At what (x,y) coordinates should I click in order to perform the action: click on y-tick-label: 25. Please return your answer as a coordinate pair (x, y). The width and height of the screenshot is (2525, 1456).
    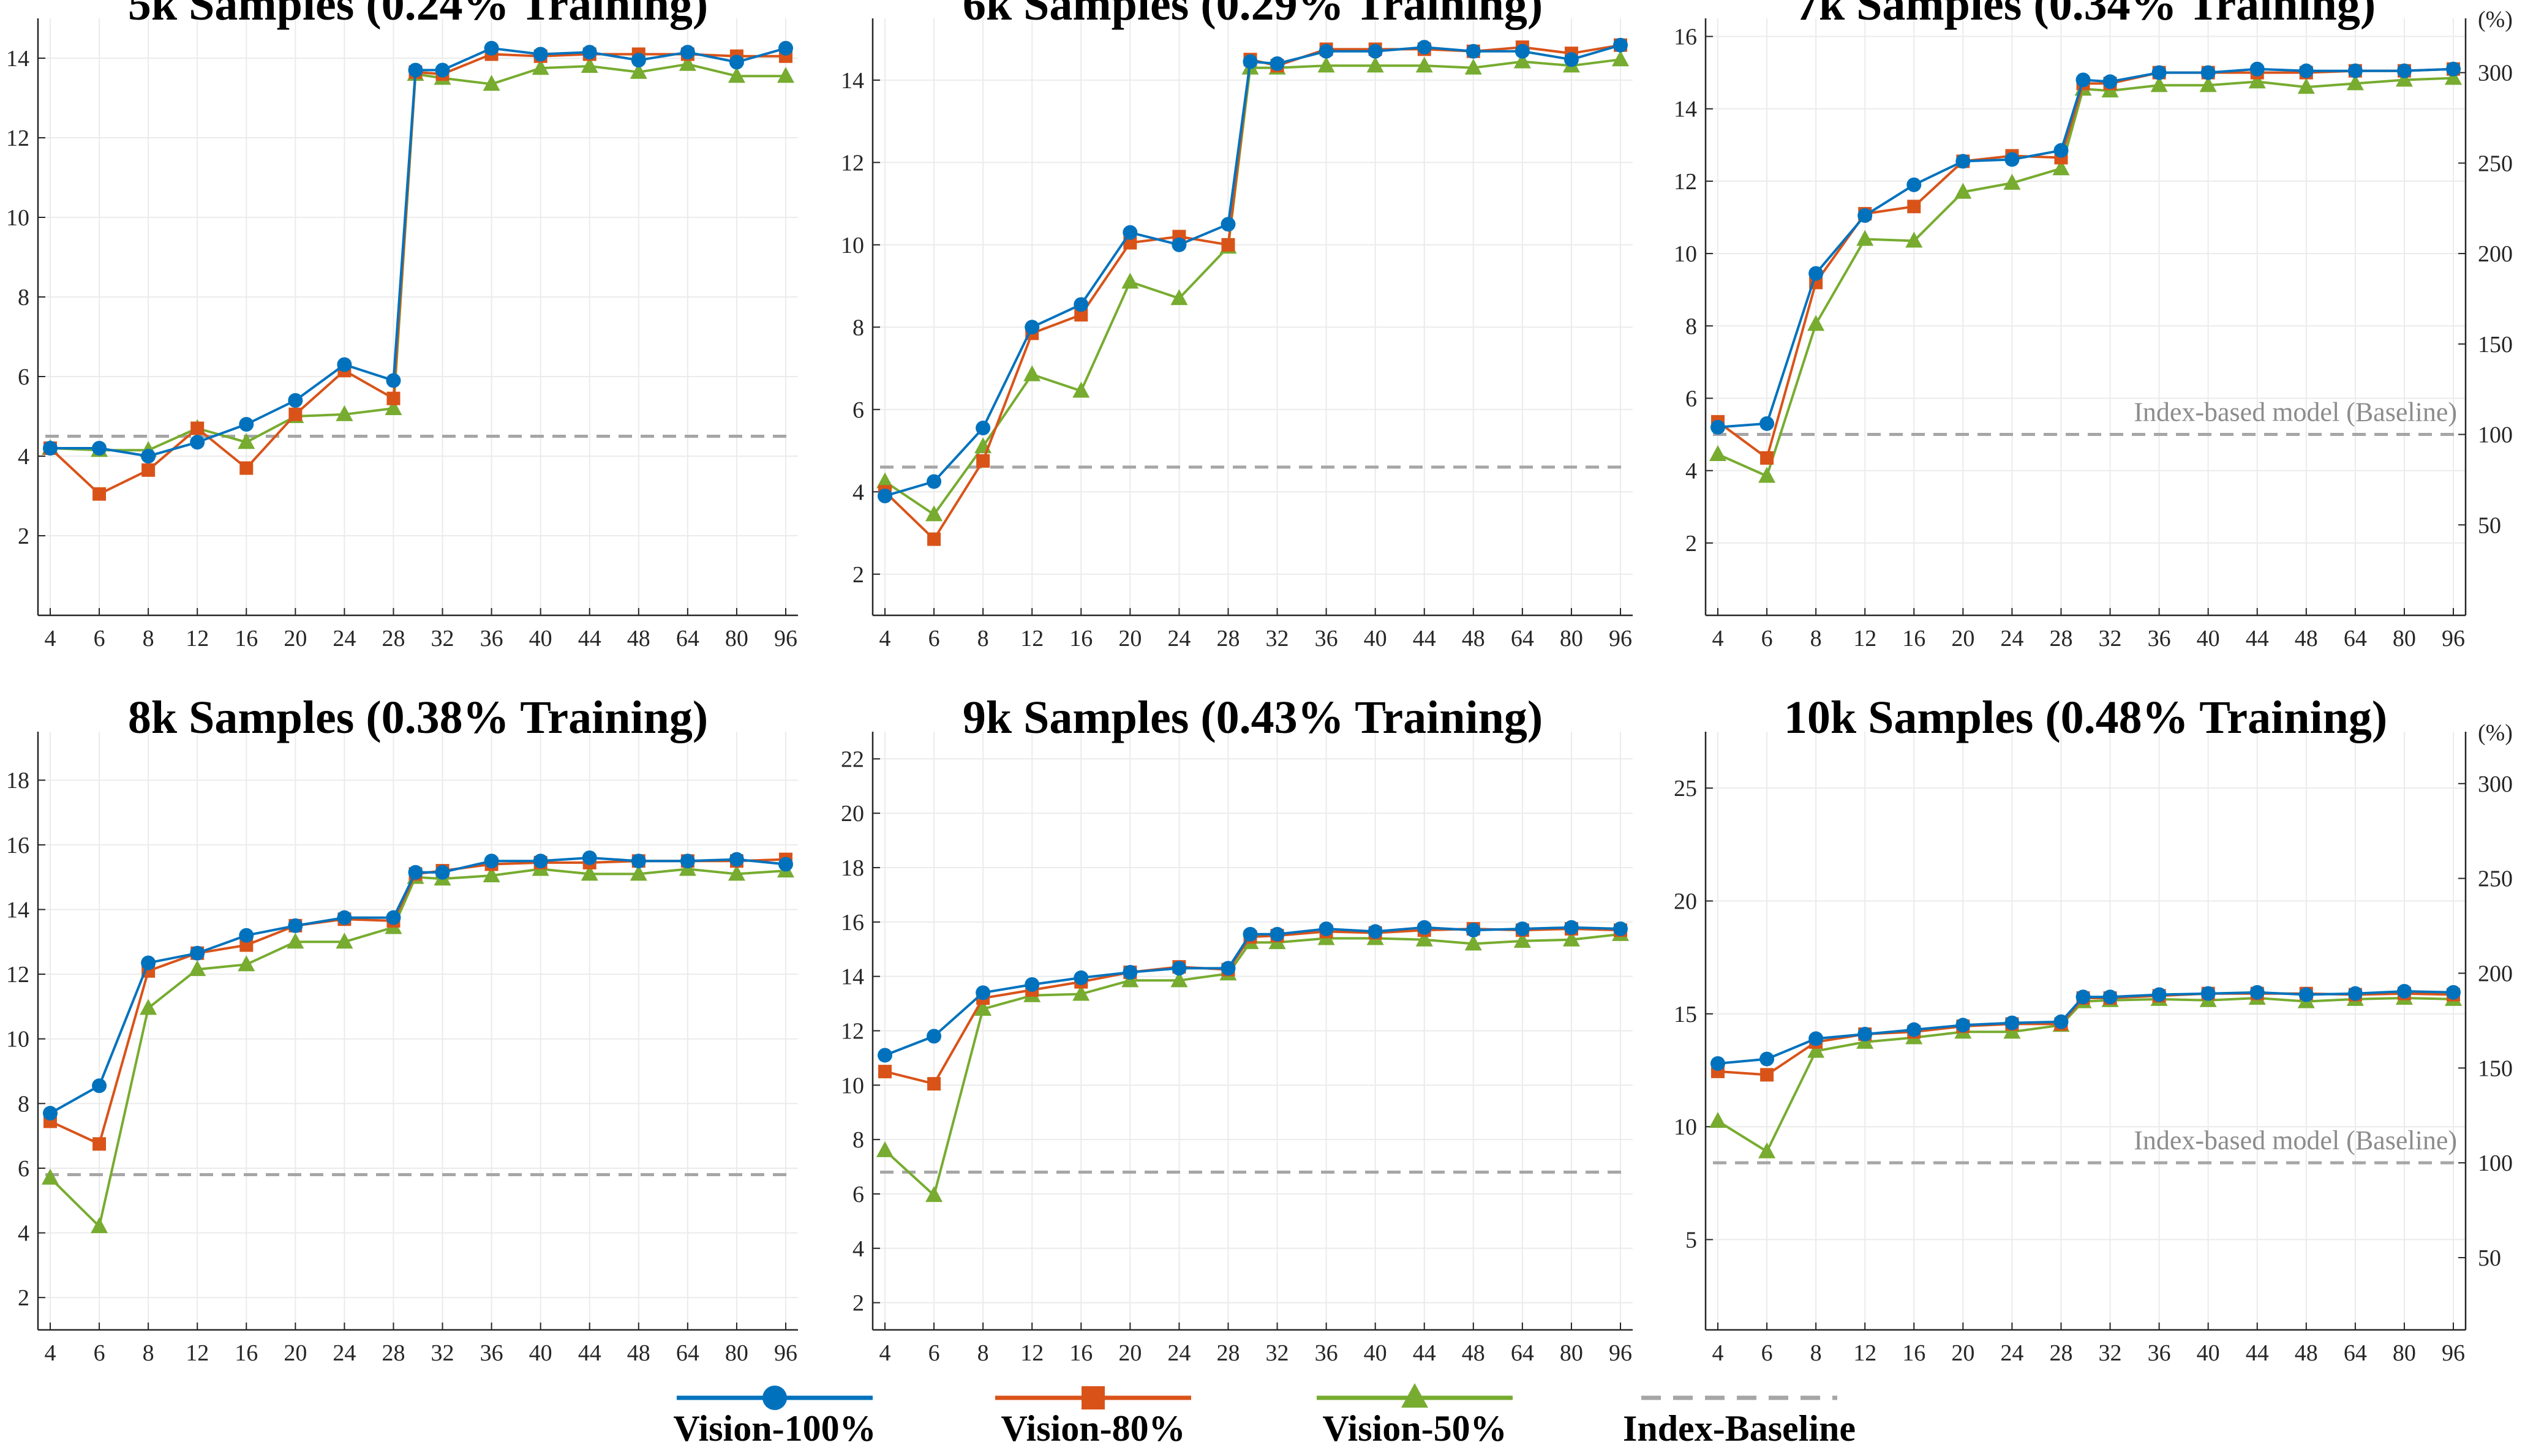
    Looking at the image, I should click on (1685, 789).